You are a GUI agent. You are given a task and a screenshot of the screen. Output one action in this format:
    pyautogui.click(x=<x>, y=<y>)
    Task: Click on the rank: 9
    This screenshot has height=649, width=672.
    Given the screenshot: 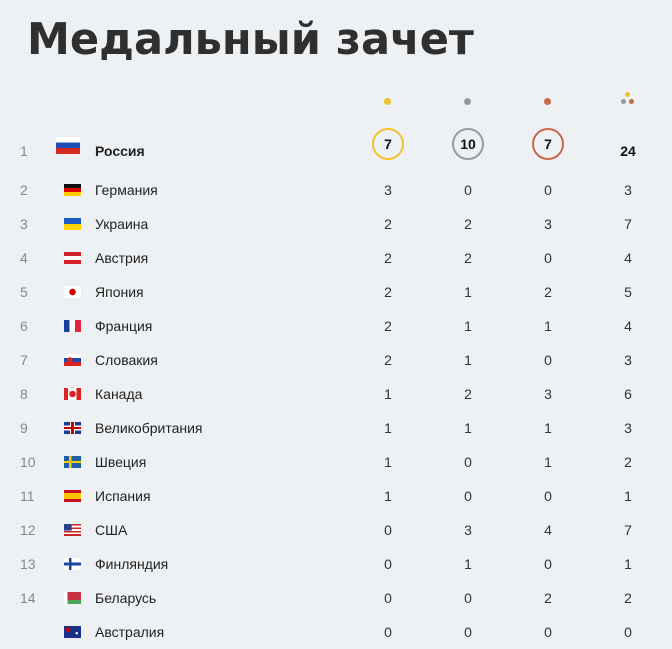 What is the action you would take?
    pyautogui.click(x=24, y=428)
    